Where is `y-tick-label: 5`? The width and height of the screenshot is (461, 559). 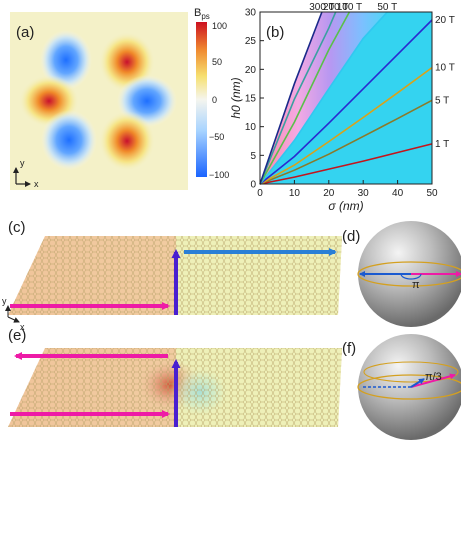
y-tick-label: 5 is located at coordinates (253, 156).